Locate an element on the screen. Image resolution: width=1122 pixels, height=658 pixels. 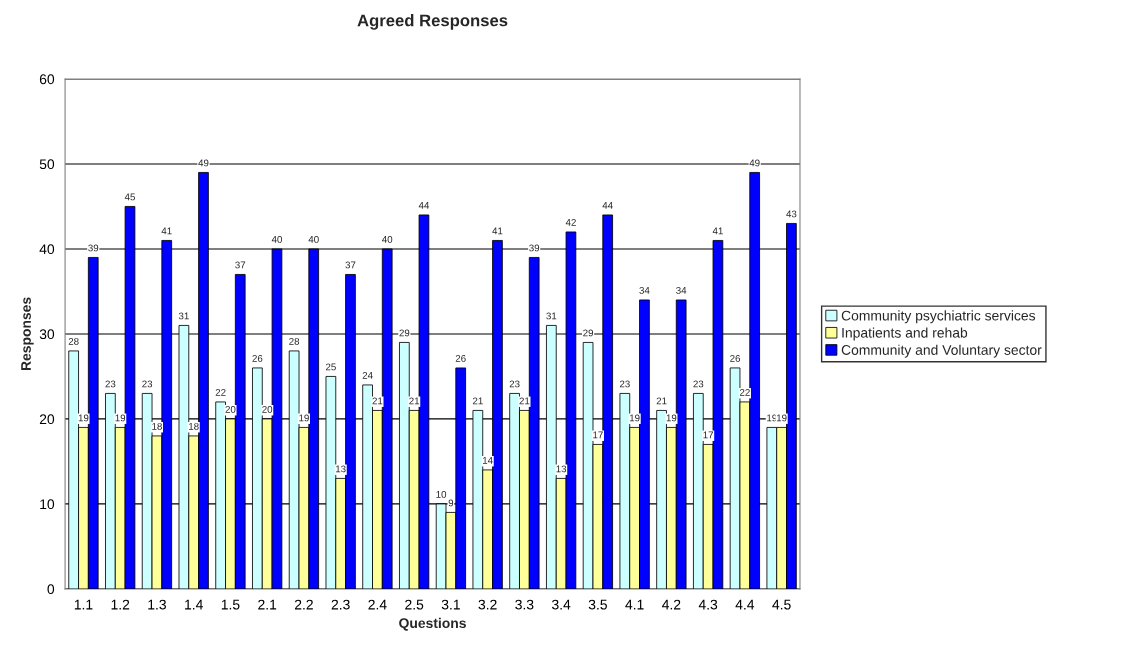
y-tick-label: 10 is located at coordinates (47, 504).